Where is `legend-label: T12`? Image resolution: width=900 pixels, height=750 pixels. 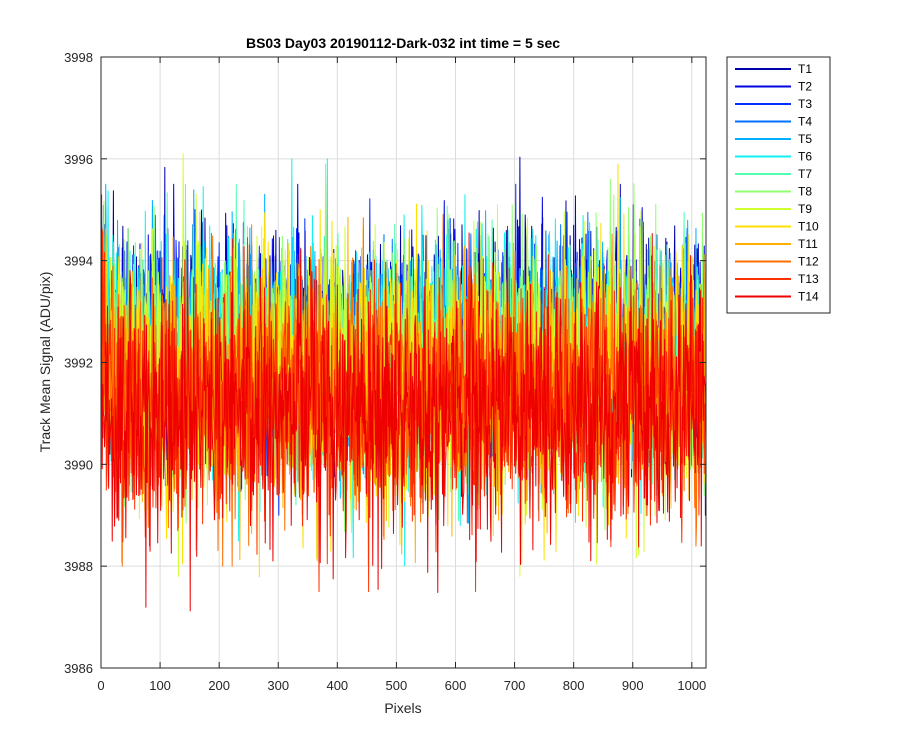
legend-label: T12 is located at coordinates (808, 262).